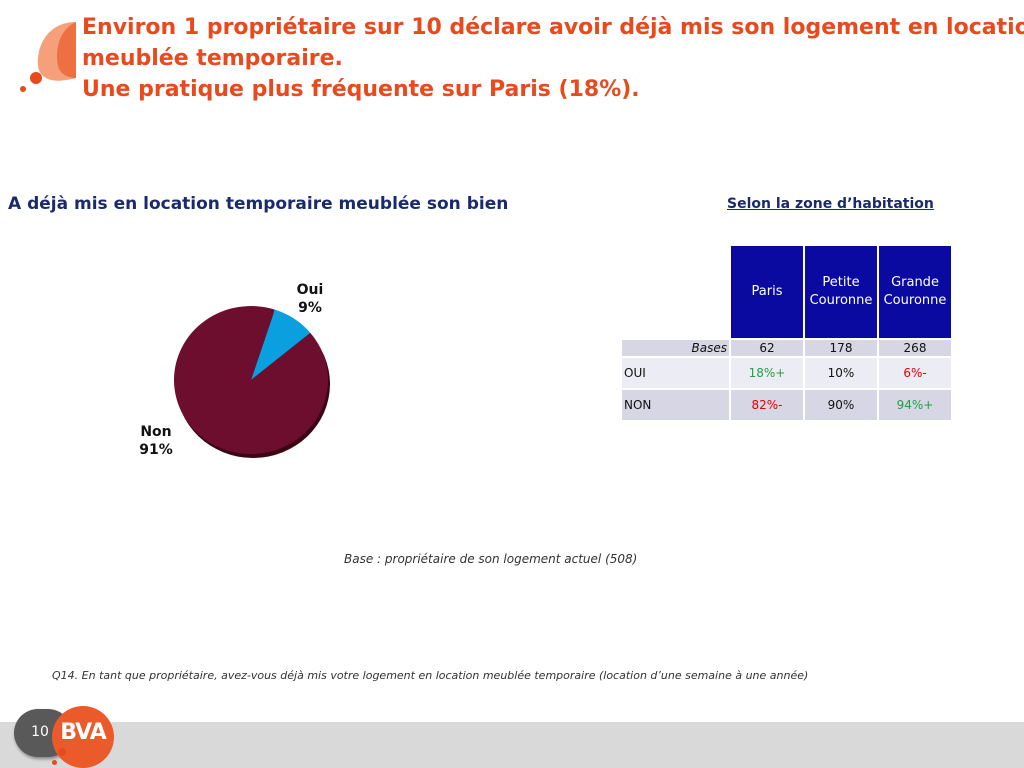 This screenshot has height=768, width=1024. Describe the element at coordinates (767, 373) in the screenshot. I see `table-cell: 18%+` at that location.